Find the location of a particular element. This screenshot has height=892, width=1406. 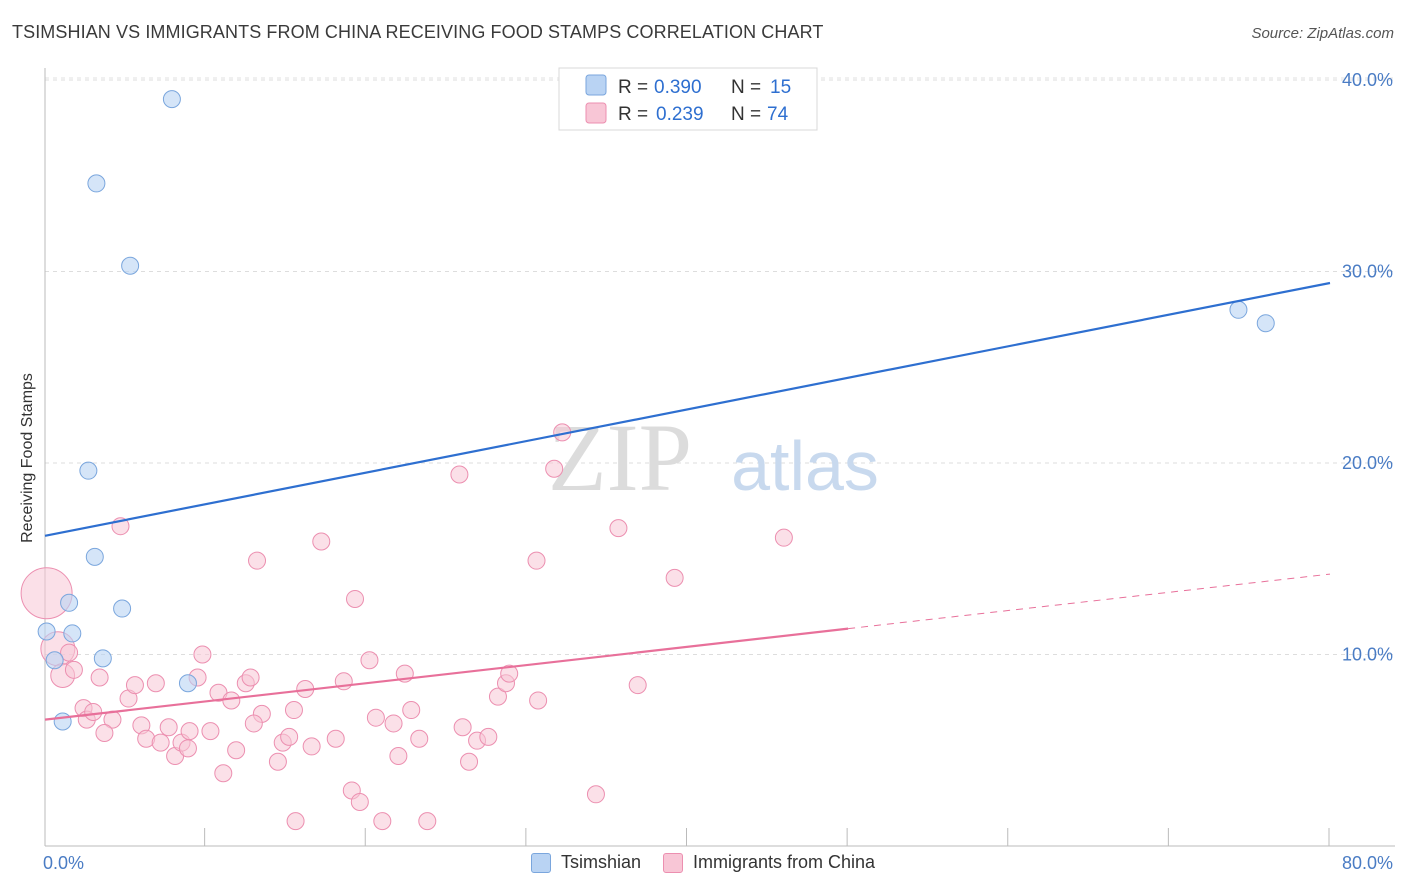

bottom-legend: Tsimshian Immigrants from China is located at coordinates (703, 862).